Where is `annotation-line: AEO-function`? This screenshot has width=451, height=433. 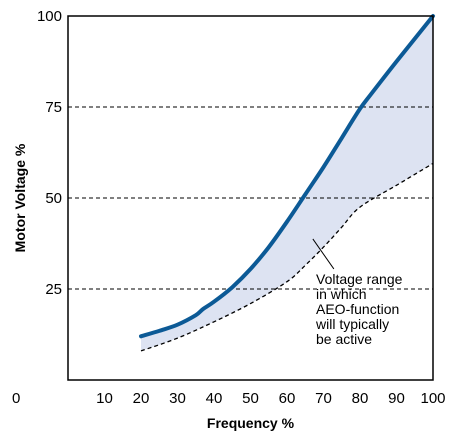 annotation-line: AEO-function is located at coordinates (357, 309).